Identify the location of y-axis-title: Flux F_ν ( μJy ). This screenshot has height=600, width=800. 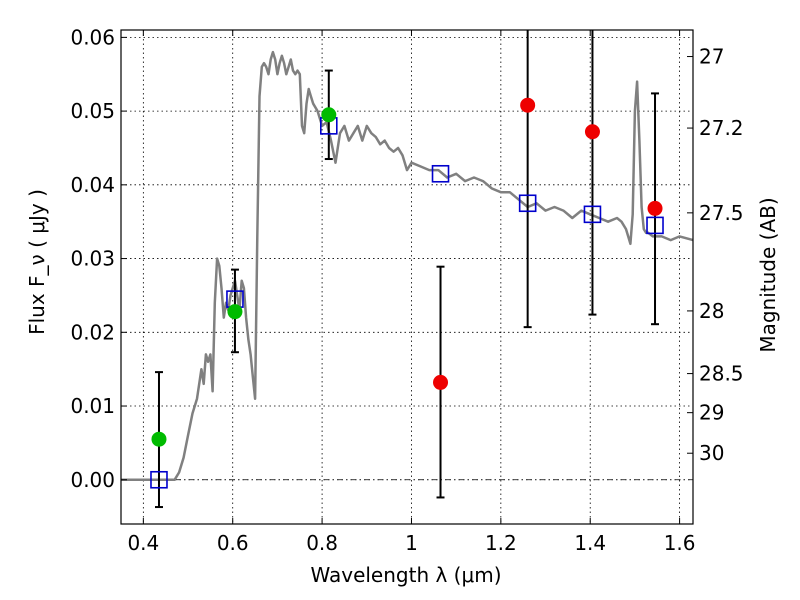
(37, 262).